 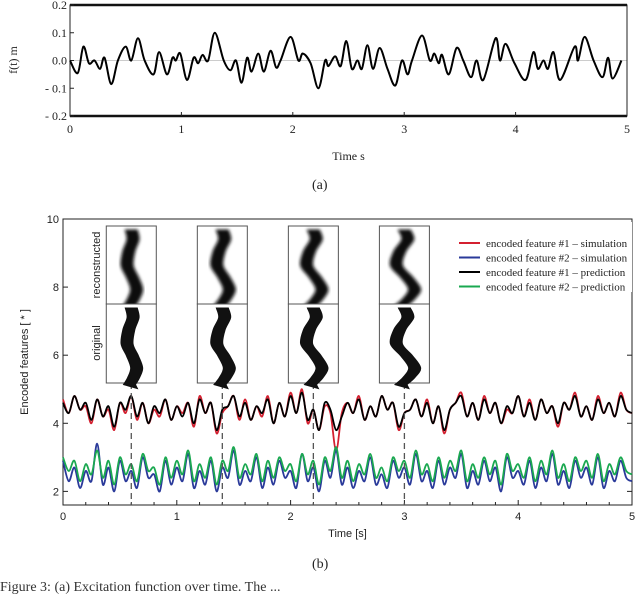 I want to click on caption-a: (a), so click(x=320, y=185).